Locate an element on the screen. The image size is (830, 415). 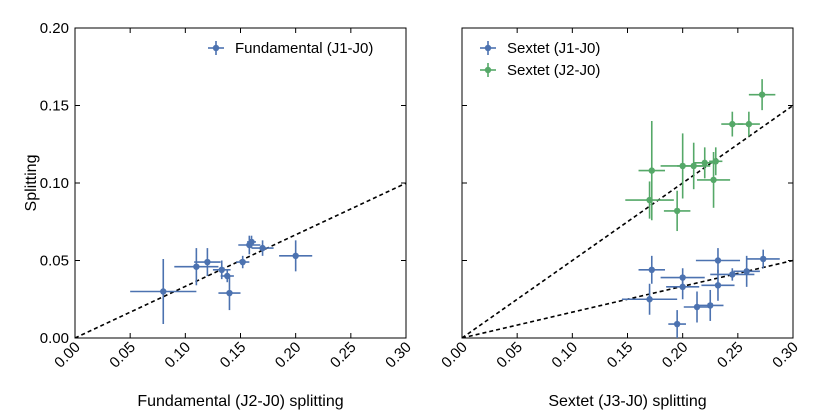
legend-entry: Sextet (J1-J0) is located at coordinates (540, 48).